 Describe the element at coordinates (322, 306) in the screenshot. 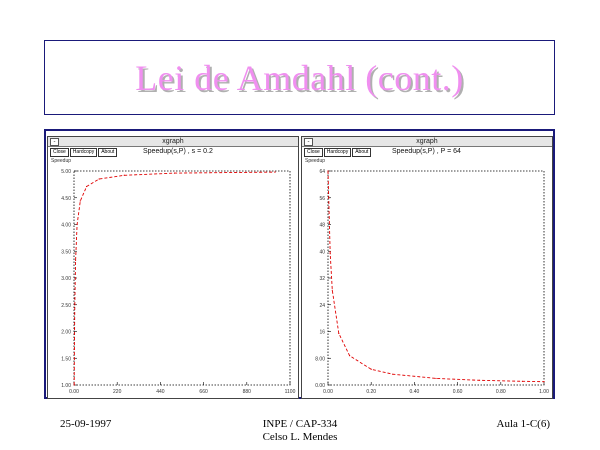

I see `y-tick-label: 24` at that location.